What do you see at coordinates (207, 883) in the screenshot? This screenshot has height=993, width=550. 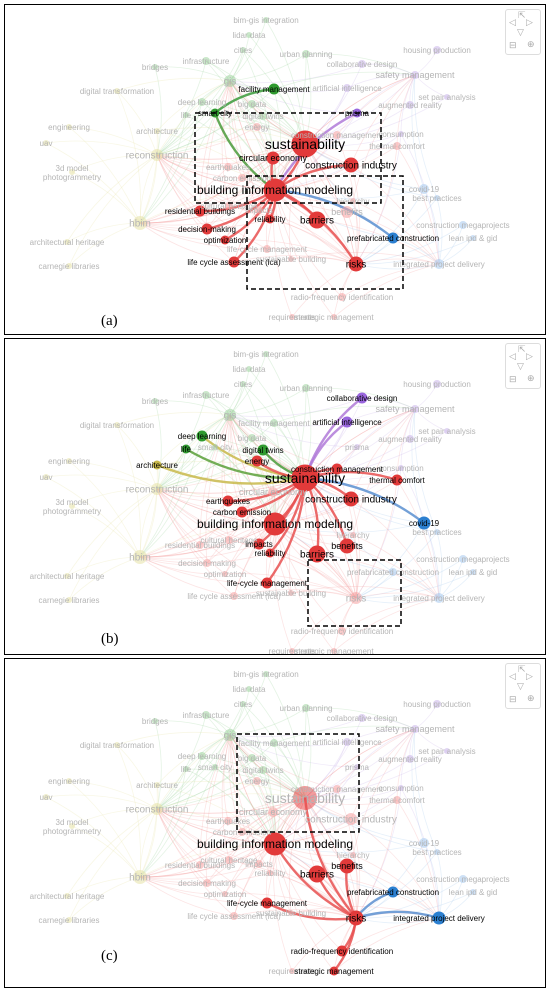 I see `node-decision-making` at bounding box center [207, 883].